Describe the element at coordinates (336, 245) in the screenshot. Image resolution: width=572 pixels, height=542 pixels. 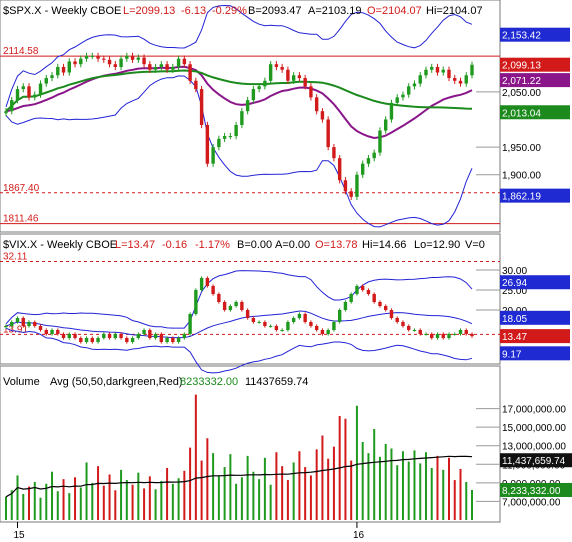
I see `vix-open: O=13.78` at that location.